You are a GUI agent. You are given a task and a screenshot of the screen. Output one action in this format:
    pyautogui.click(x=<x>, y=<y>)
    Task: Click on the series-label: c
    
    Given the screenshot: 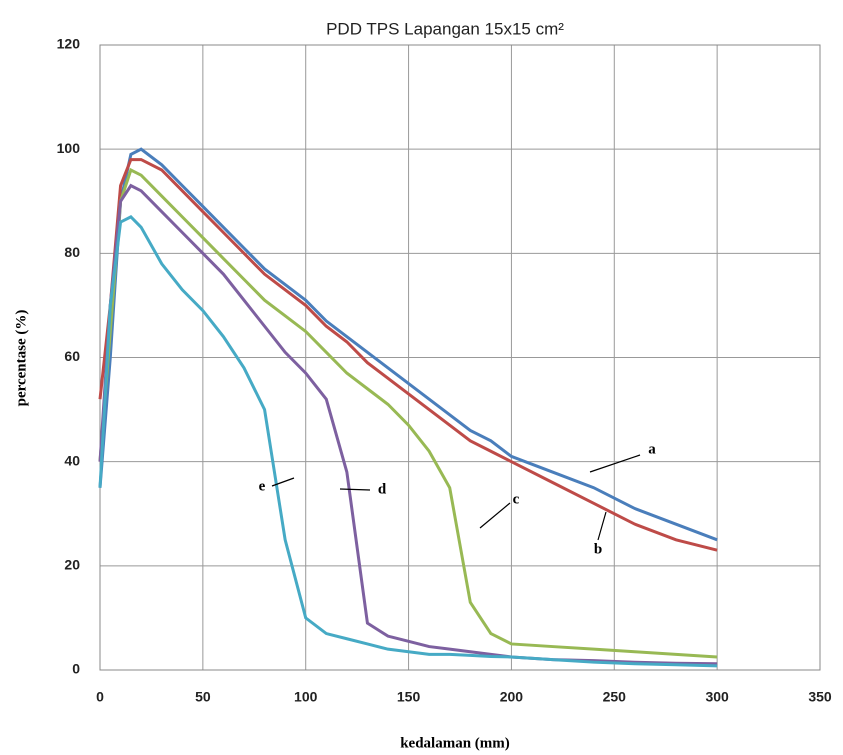 What is the action you would take?
    pyautogui.click(x=516, y=499)
    